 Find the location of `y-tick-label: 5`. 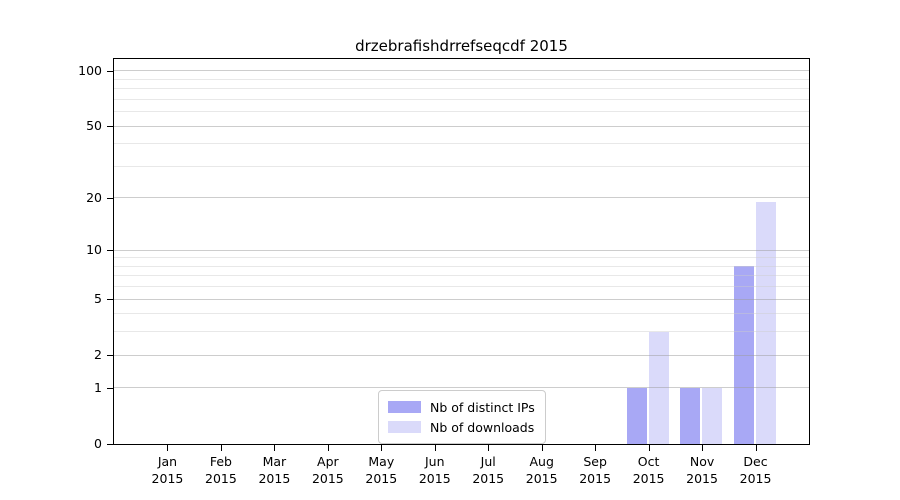

y-tick-label: 5 is located at coordinates (98, 299).